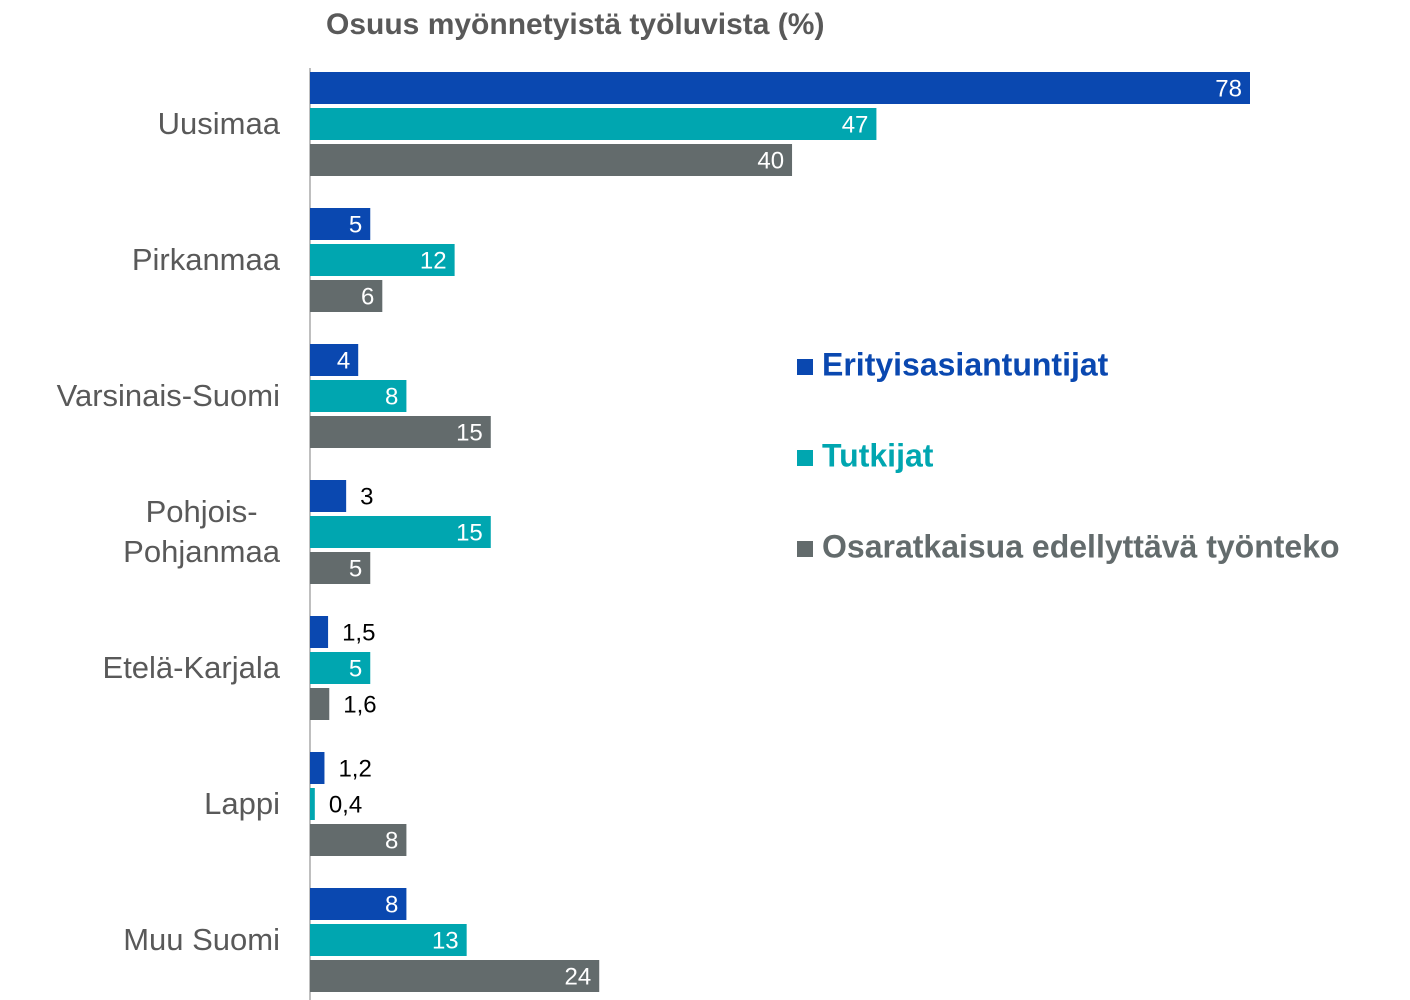  Describe the element at coordinates (855, 124) in the screenshot. I see `value-label: 47` at that location.